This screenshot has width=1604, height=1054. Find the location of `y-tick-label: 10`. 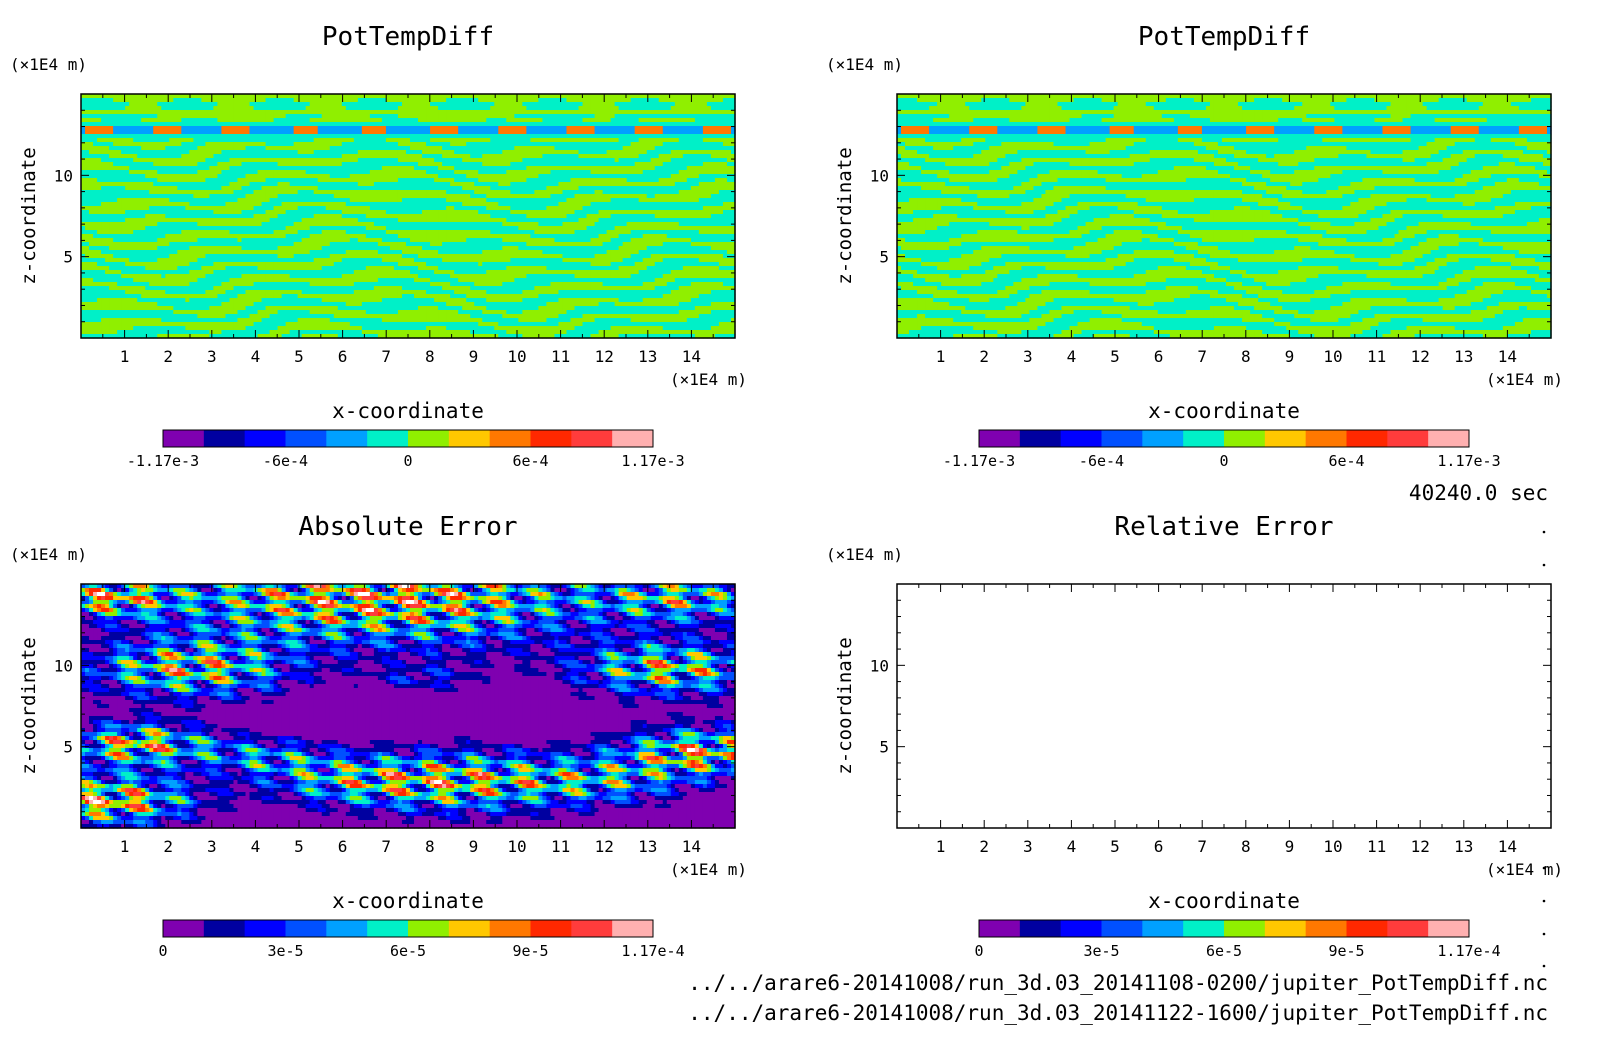

y-tick-label: 10 is located at coordinates (63, 175).